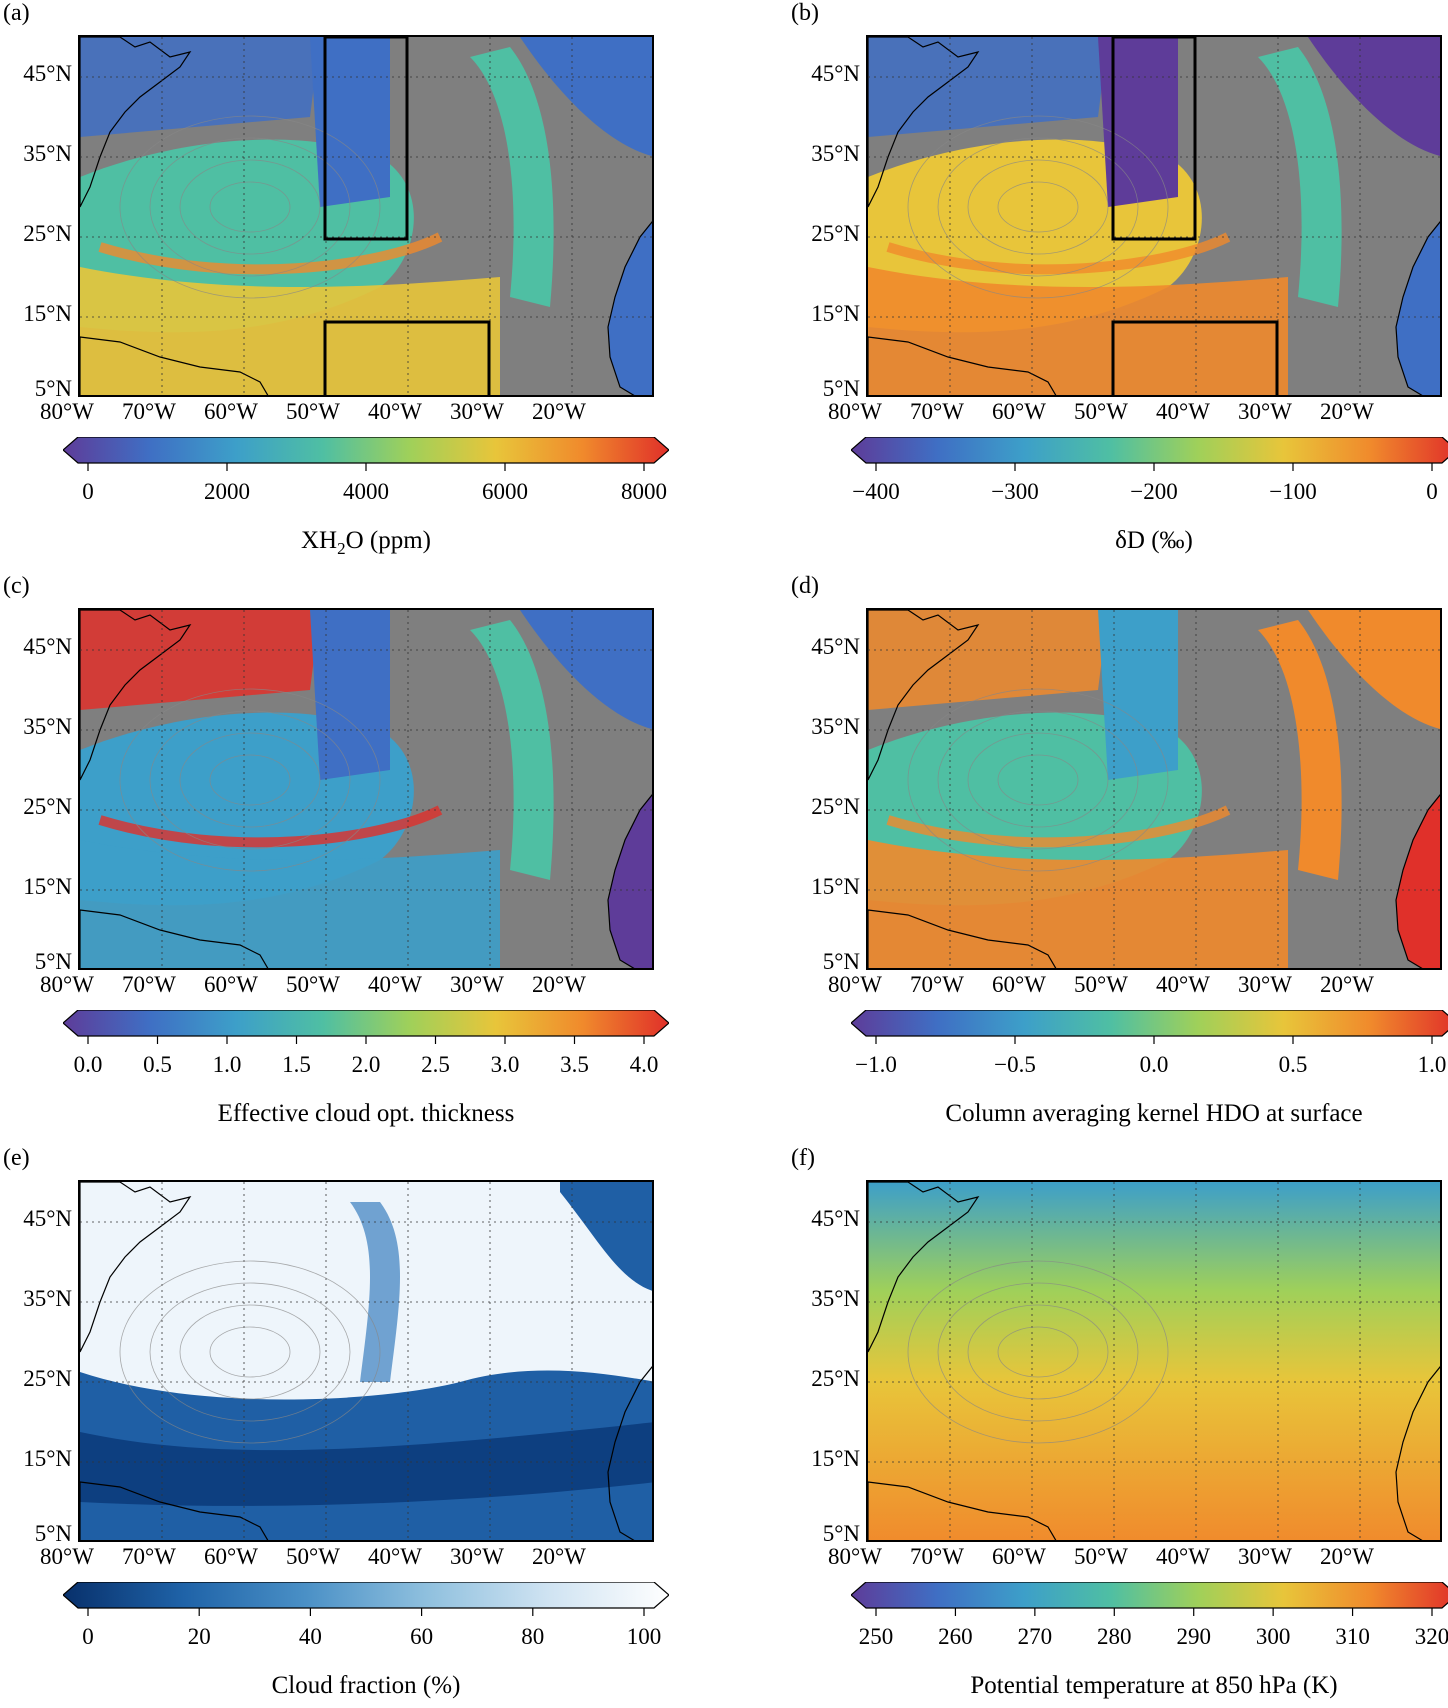 The width and height of the screenshot is (1448, 1708). I want to click on panel-label: (d), so click(805, 586).